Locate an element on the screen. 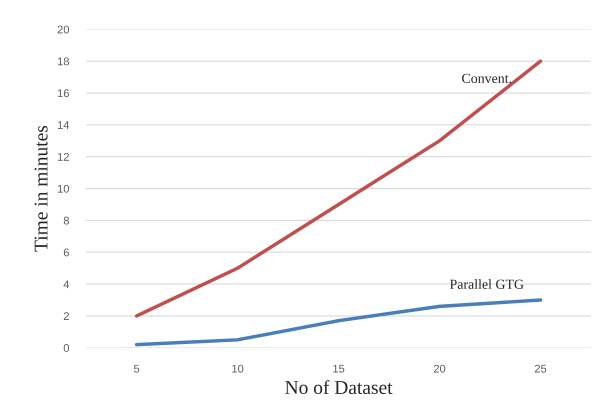  series-label: Parallel GTG is located at coordinates (487, 284).